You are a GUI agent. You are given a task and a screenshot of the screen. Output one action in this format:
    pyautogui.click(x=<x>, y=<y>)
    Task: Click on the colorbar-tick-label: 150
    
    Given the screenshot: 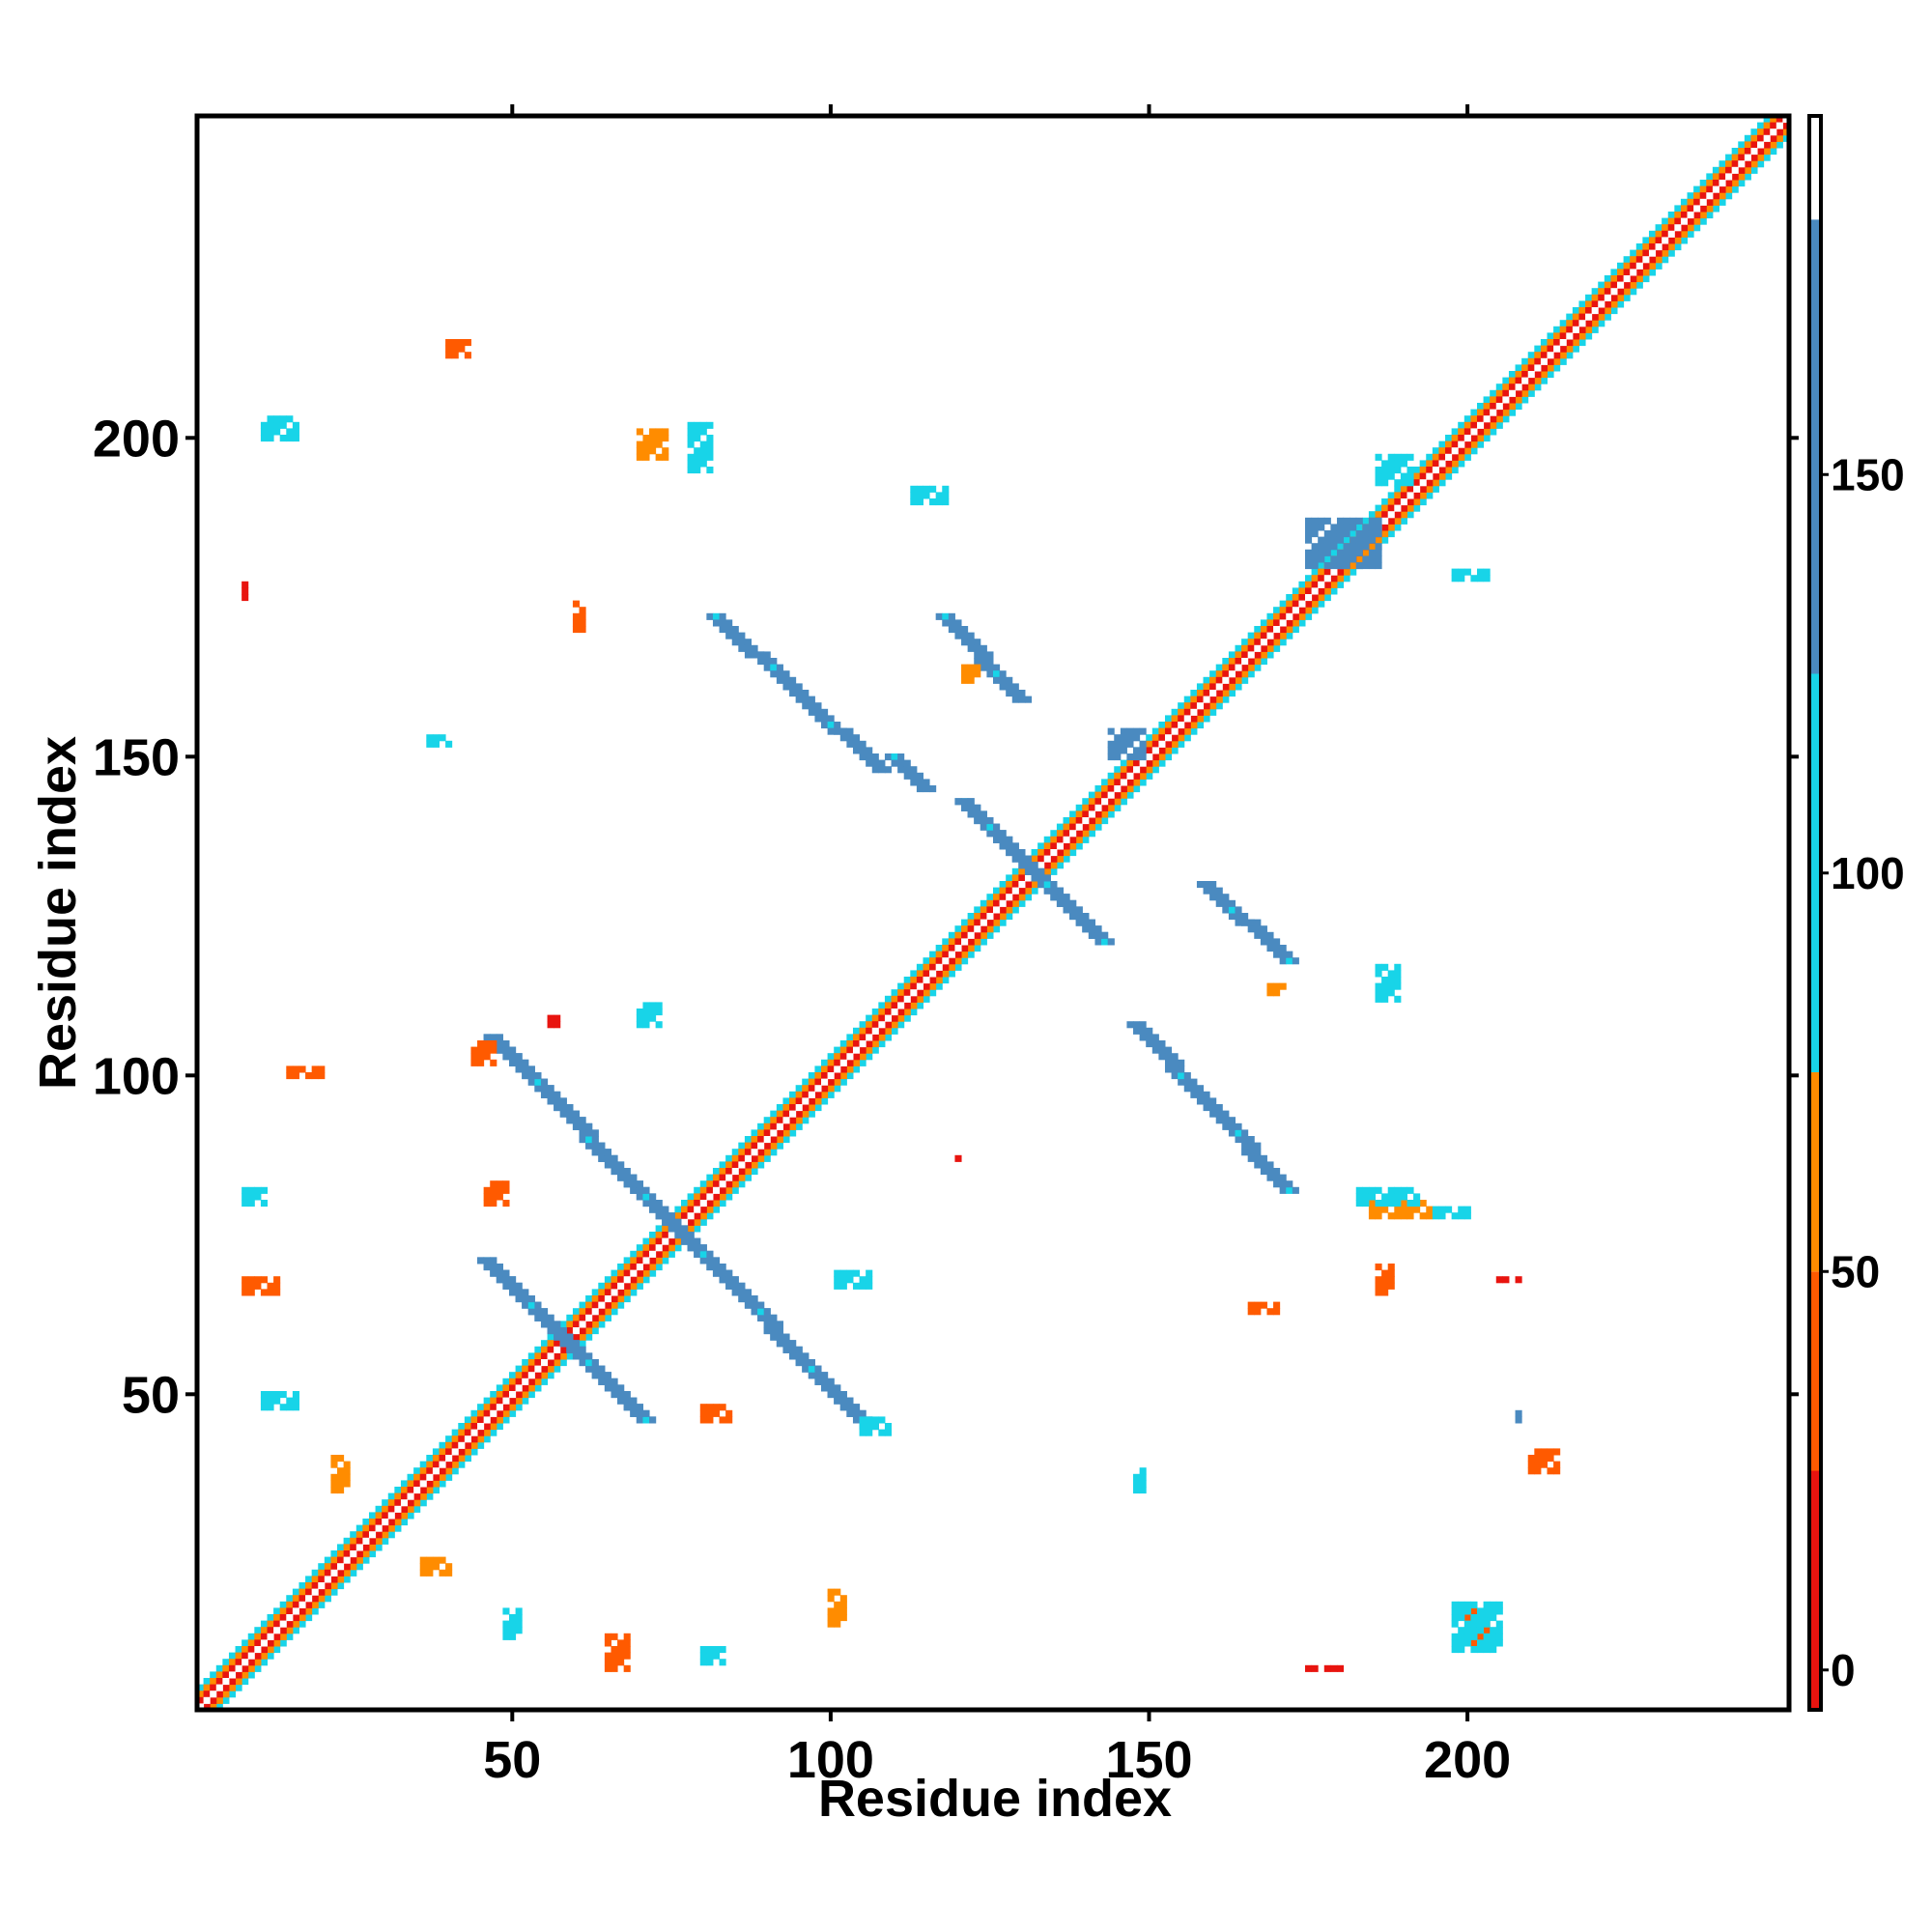 What is the action you would take?
    pyautogui.click(x=1868, y=474)
    